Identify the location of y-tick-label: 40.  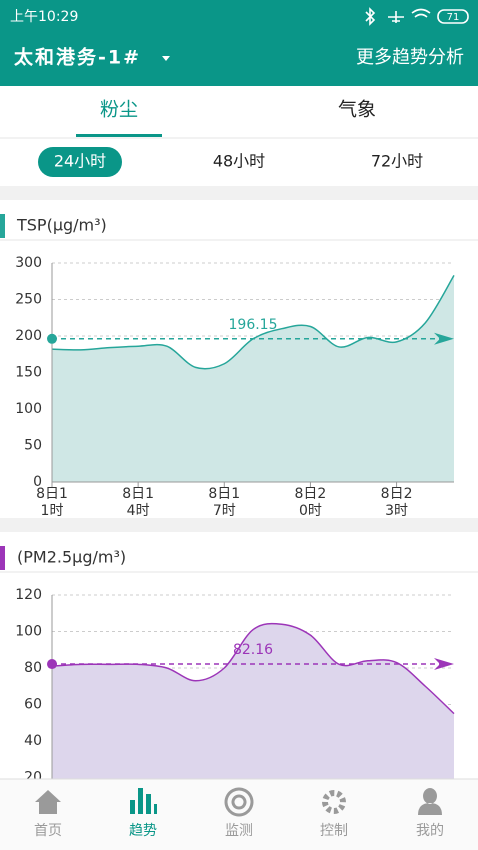
(33, 741).